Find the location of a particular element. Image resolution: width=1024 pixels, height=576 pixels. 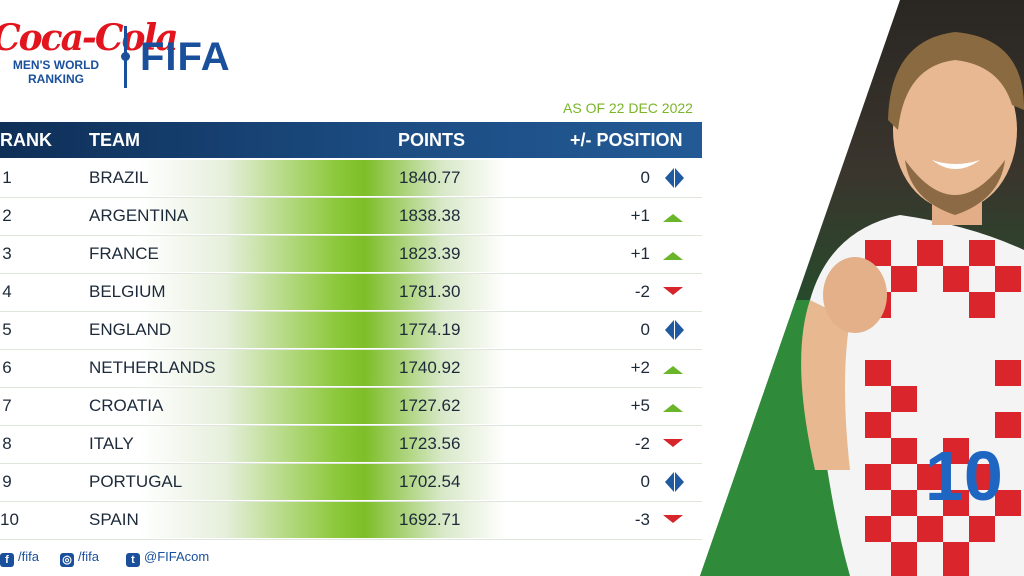

twitter-link: t @FIFAcom is located at coordinates (167, 557).